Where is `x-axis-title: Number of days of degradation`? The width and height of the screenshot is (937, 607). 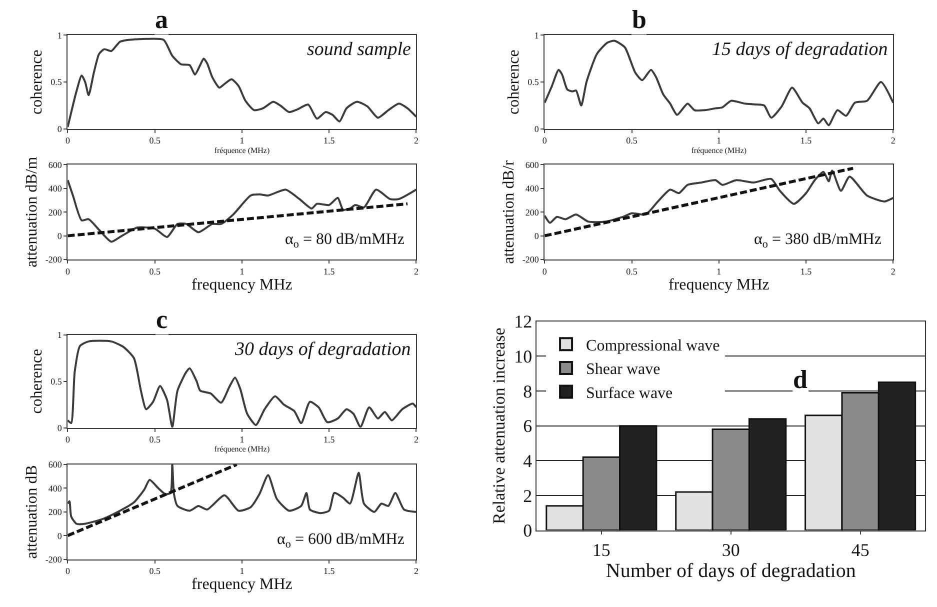 x-axis-title: Number of days of degradation is located at coordinates (731, 571).